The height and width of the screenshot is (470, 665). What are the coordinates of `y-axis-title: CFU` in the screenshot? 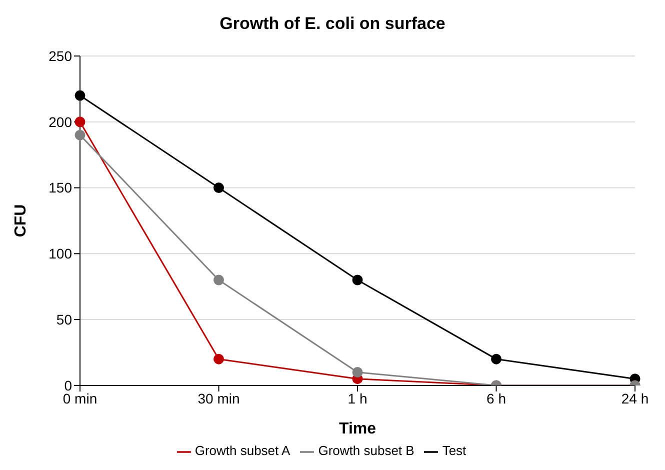 It's located at (21, 221).